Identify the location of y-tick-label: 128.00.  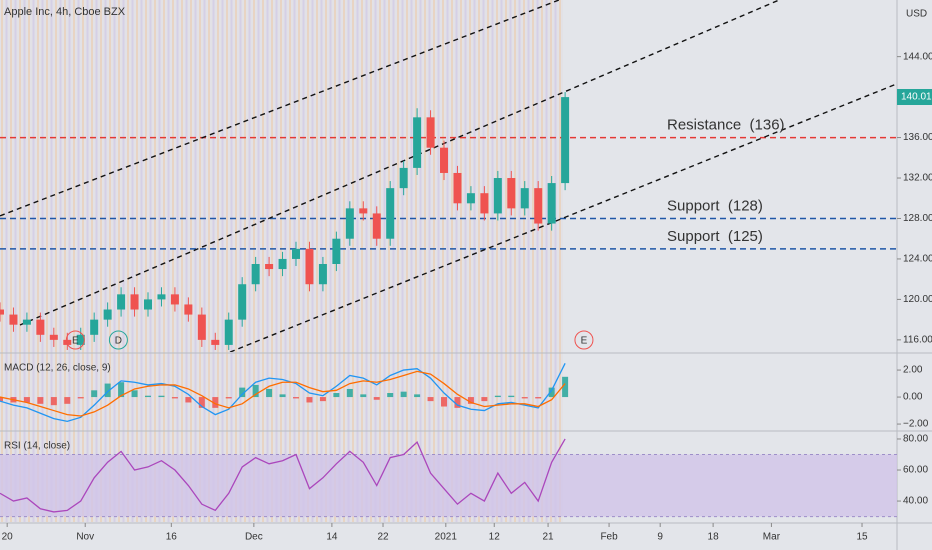
(917, 218).